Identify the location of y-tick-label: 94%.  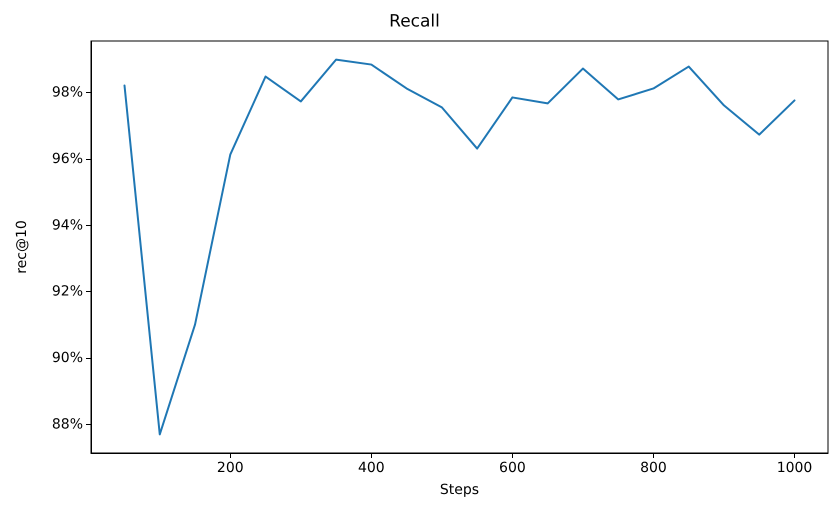
(67, 225).